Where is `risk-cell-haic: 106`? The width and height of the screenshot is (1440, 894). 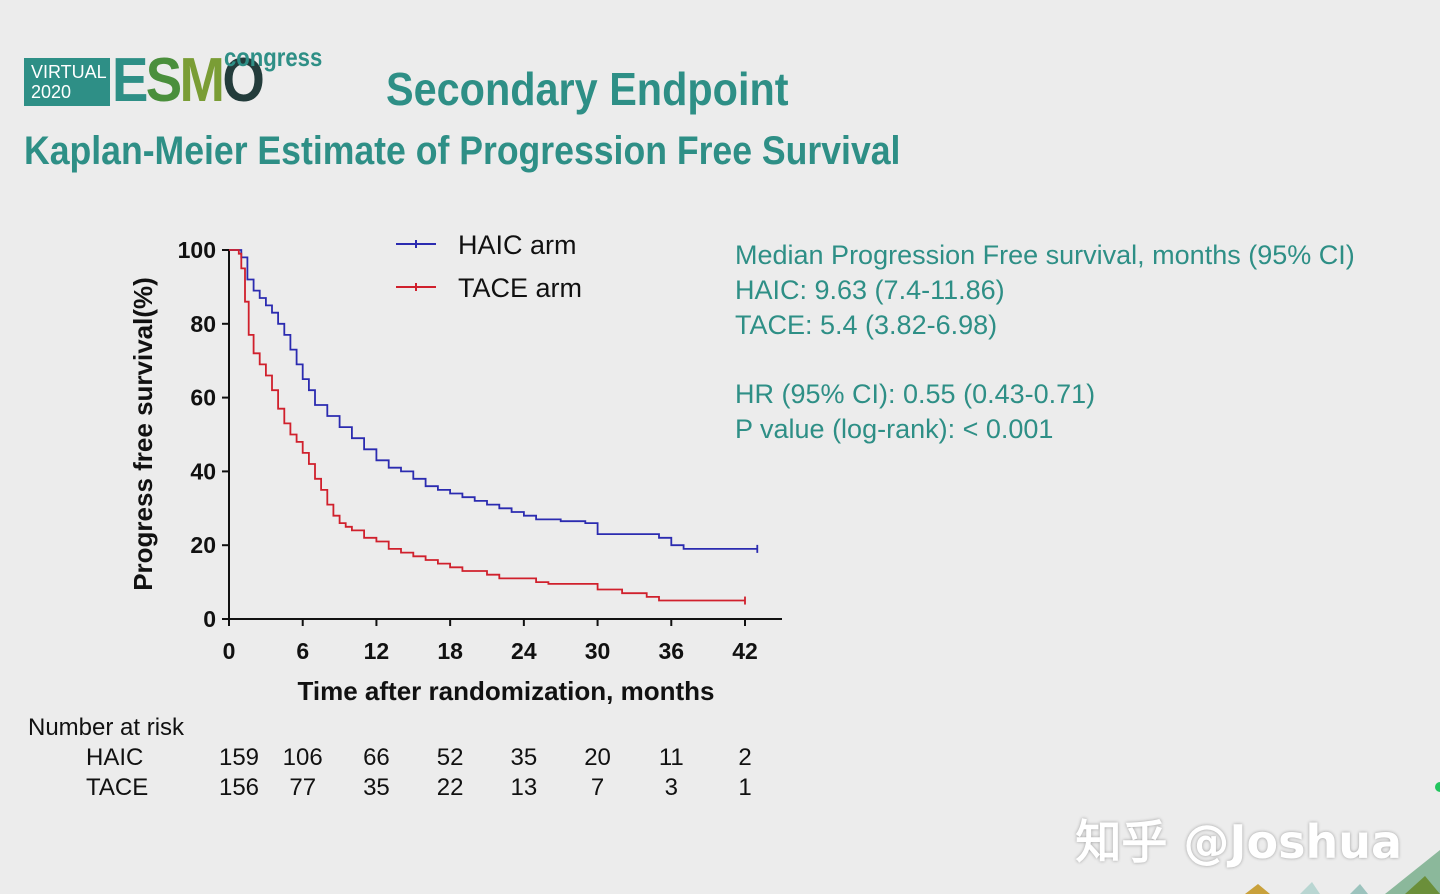 risk-cell-haic: 106 is located at coordinates (302, 757).